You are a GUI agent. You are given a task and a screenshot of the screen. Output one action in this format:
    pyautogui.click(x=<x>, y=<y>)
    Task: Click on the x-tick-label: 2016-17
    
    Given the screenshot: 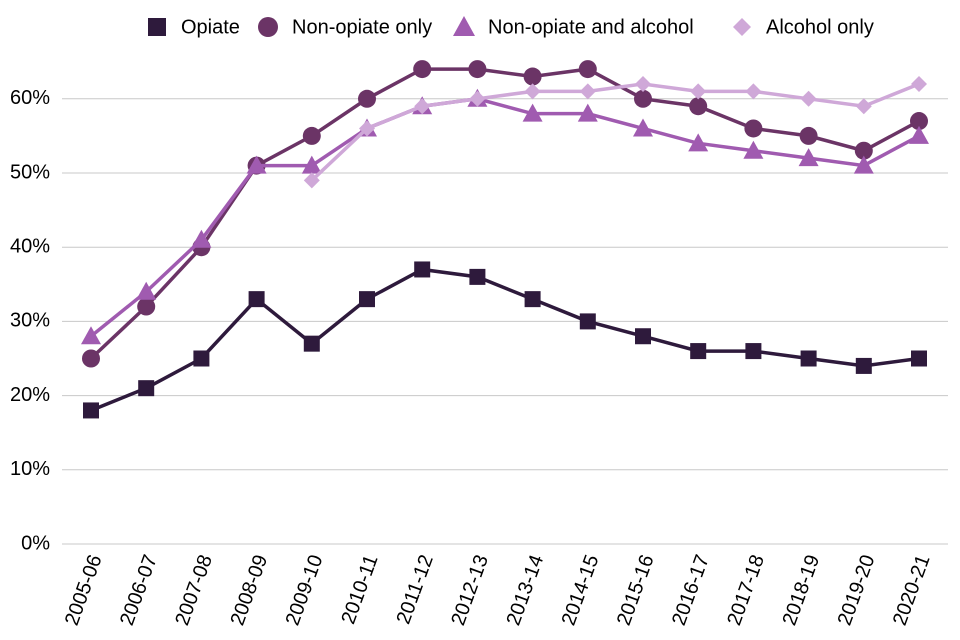 What is the action you would take?
    pyautogui.click(x=691, y=590)
    